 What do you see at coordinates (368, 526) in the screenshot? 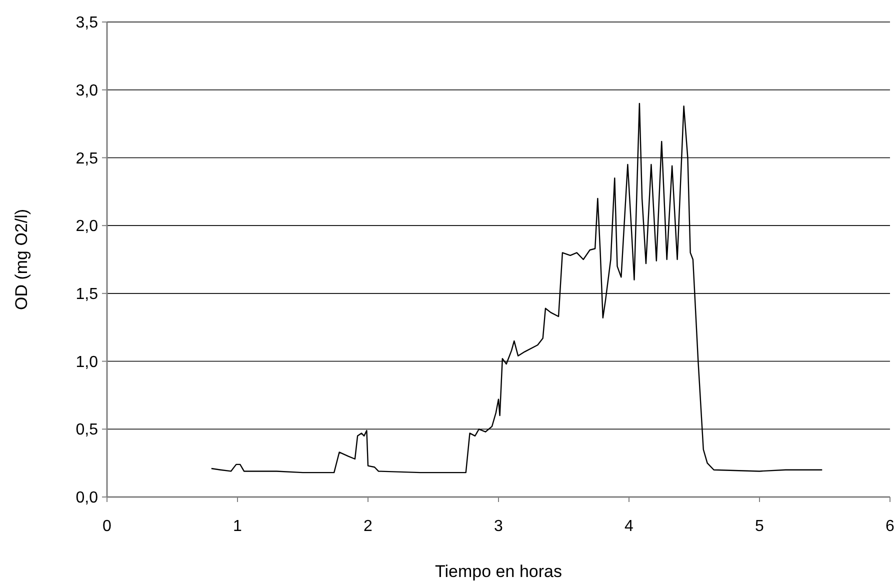
I see `x-tick-label: 2` at bounding box center [368, 526].